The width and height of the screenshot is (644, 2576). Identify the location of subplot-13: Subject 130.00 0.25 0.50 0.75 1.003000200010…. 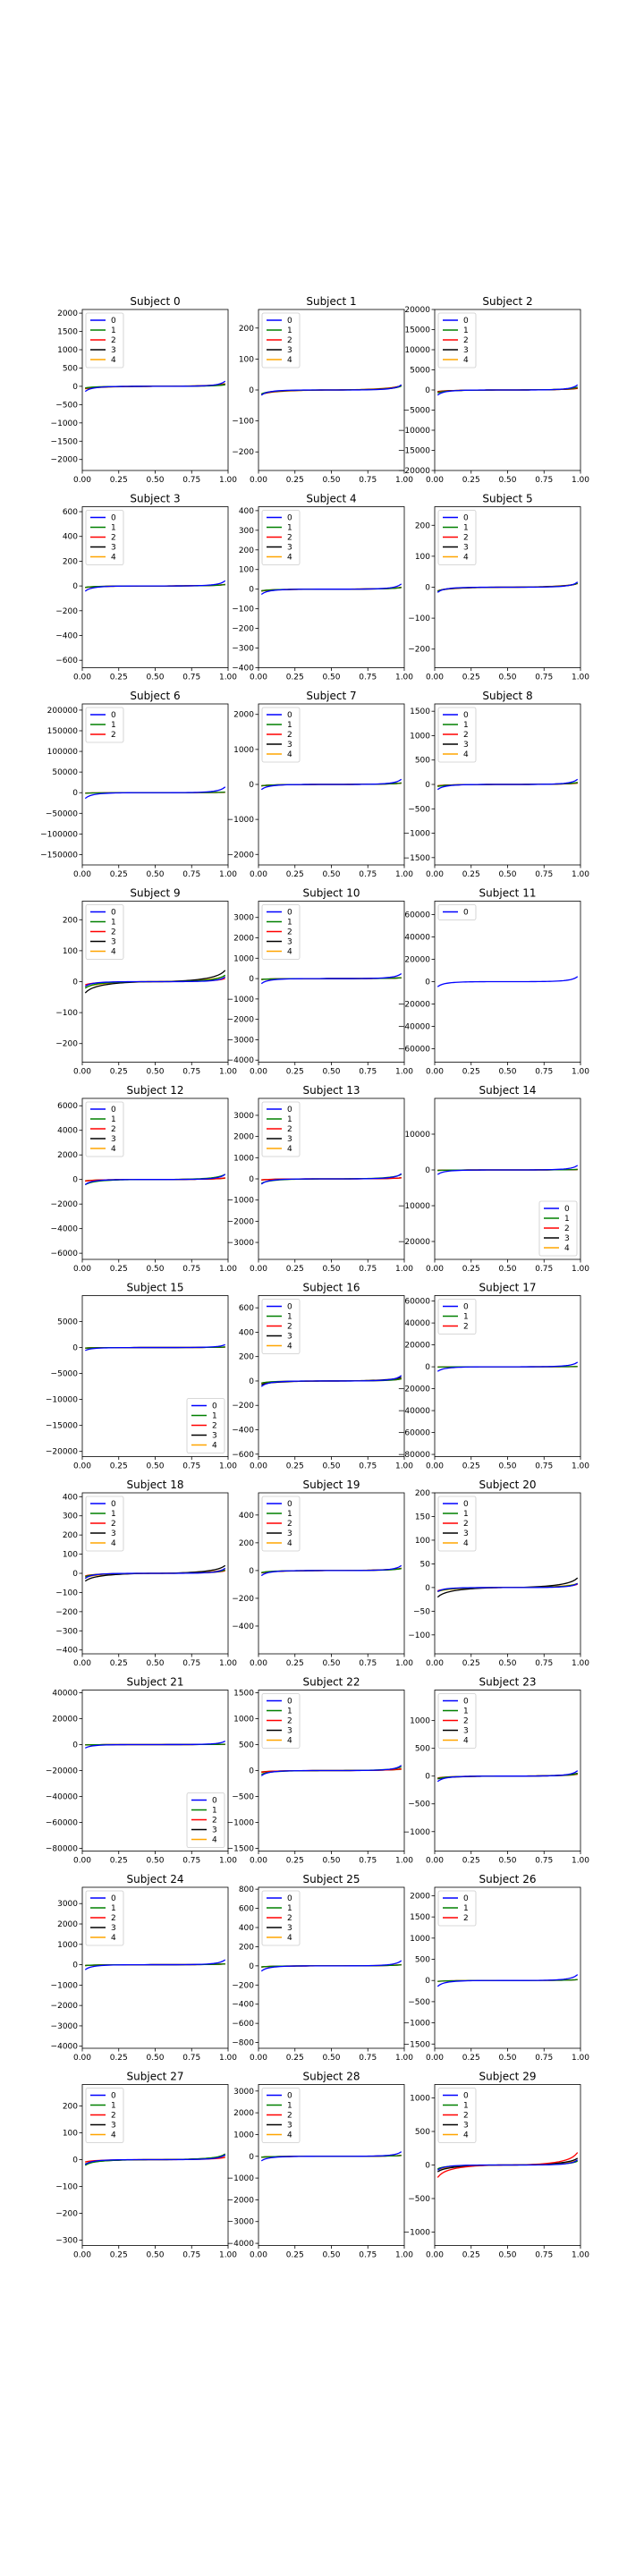
(320, 1179).